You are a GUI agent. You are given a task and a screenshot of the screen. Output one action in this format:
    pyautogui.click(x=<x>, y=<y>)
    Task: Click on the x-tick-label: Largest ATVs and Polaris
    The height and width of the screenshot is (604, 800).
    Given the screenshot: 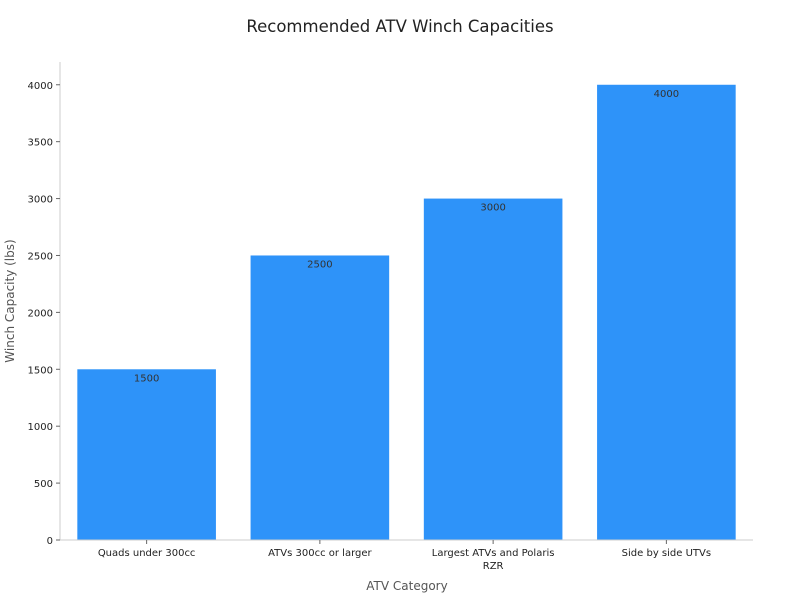 What is the action you would take?
    pyautogui.click(x=493, y=553)
    